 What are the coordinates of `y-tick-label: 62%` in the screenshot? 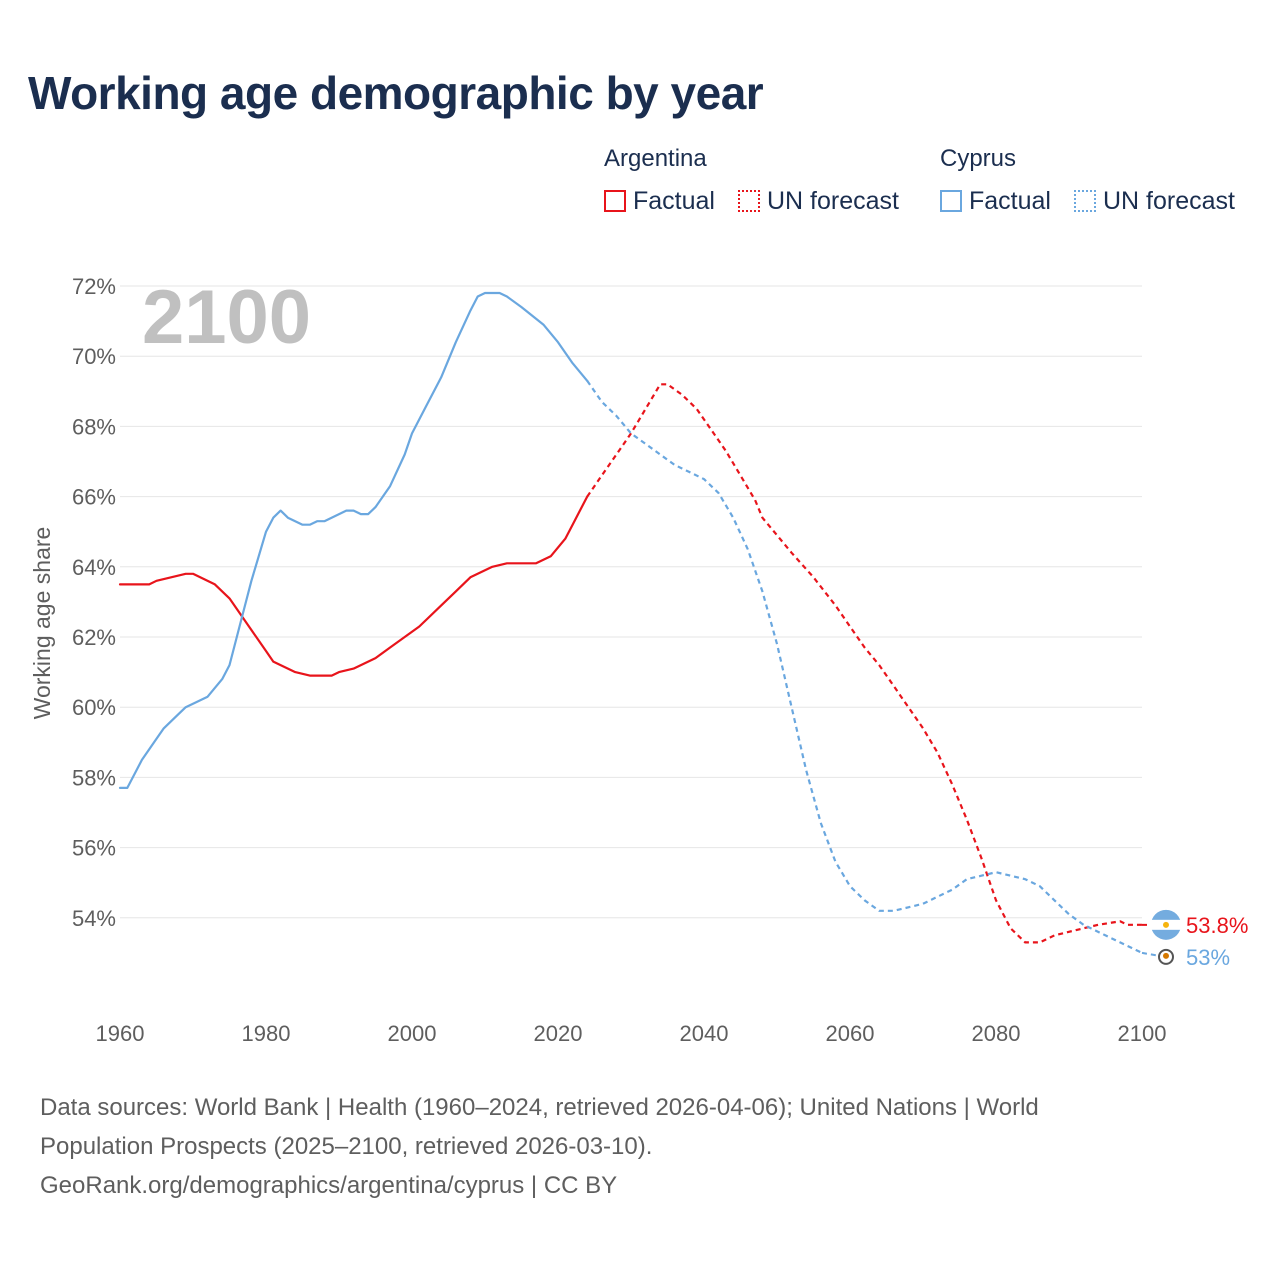 It's located at (94, 637).